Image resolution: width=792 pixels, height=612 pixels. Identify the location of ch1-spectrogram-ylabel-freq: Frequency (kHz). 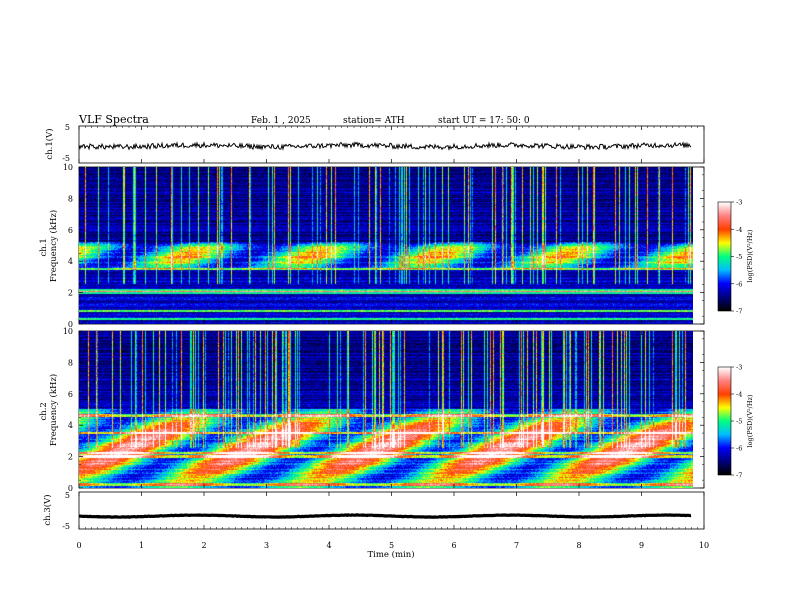
(53, 246).